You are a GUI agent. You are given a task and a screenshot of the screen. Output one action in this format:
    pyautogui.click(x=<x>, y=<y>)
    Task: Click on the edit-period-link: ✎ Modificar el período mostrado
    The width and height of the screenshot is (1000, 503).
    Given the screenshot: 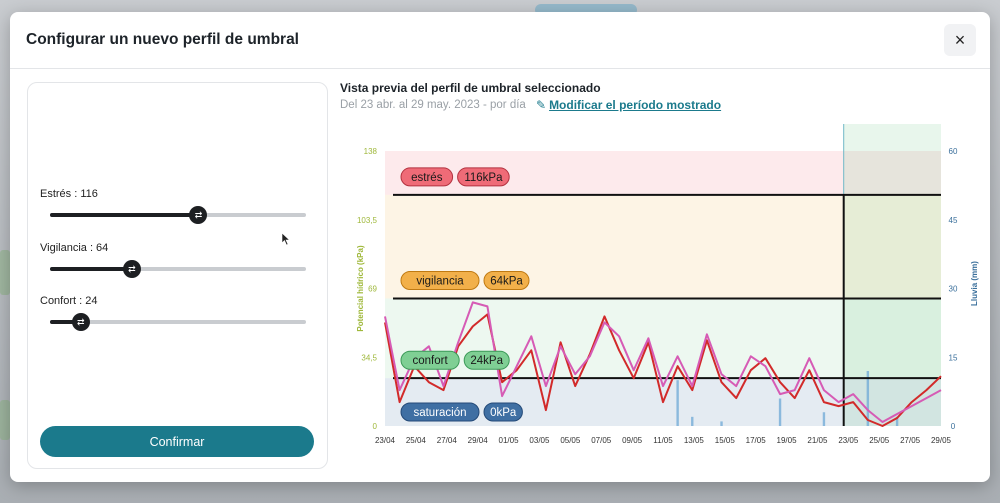 What is the action you would take?
    pyautogui.click(x=628, y=105)
    